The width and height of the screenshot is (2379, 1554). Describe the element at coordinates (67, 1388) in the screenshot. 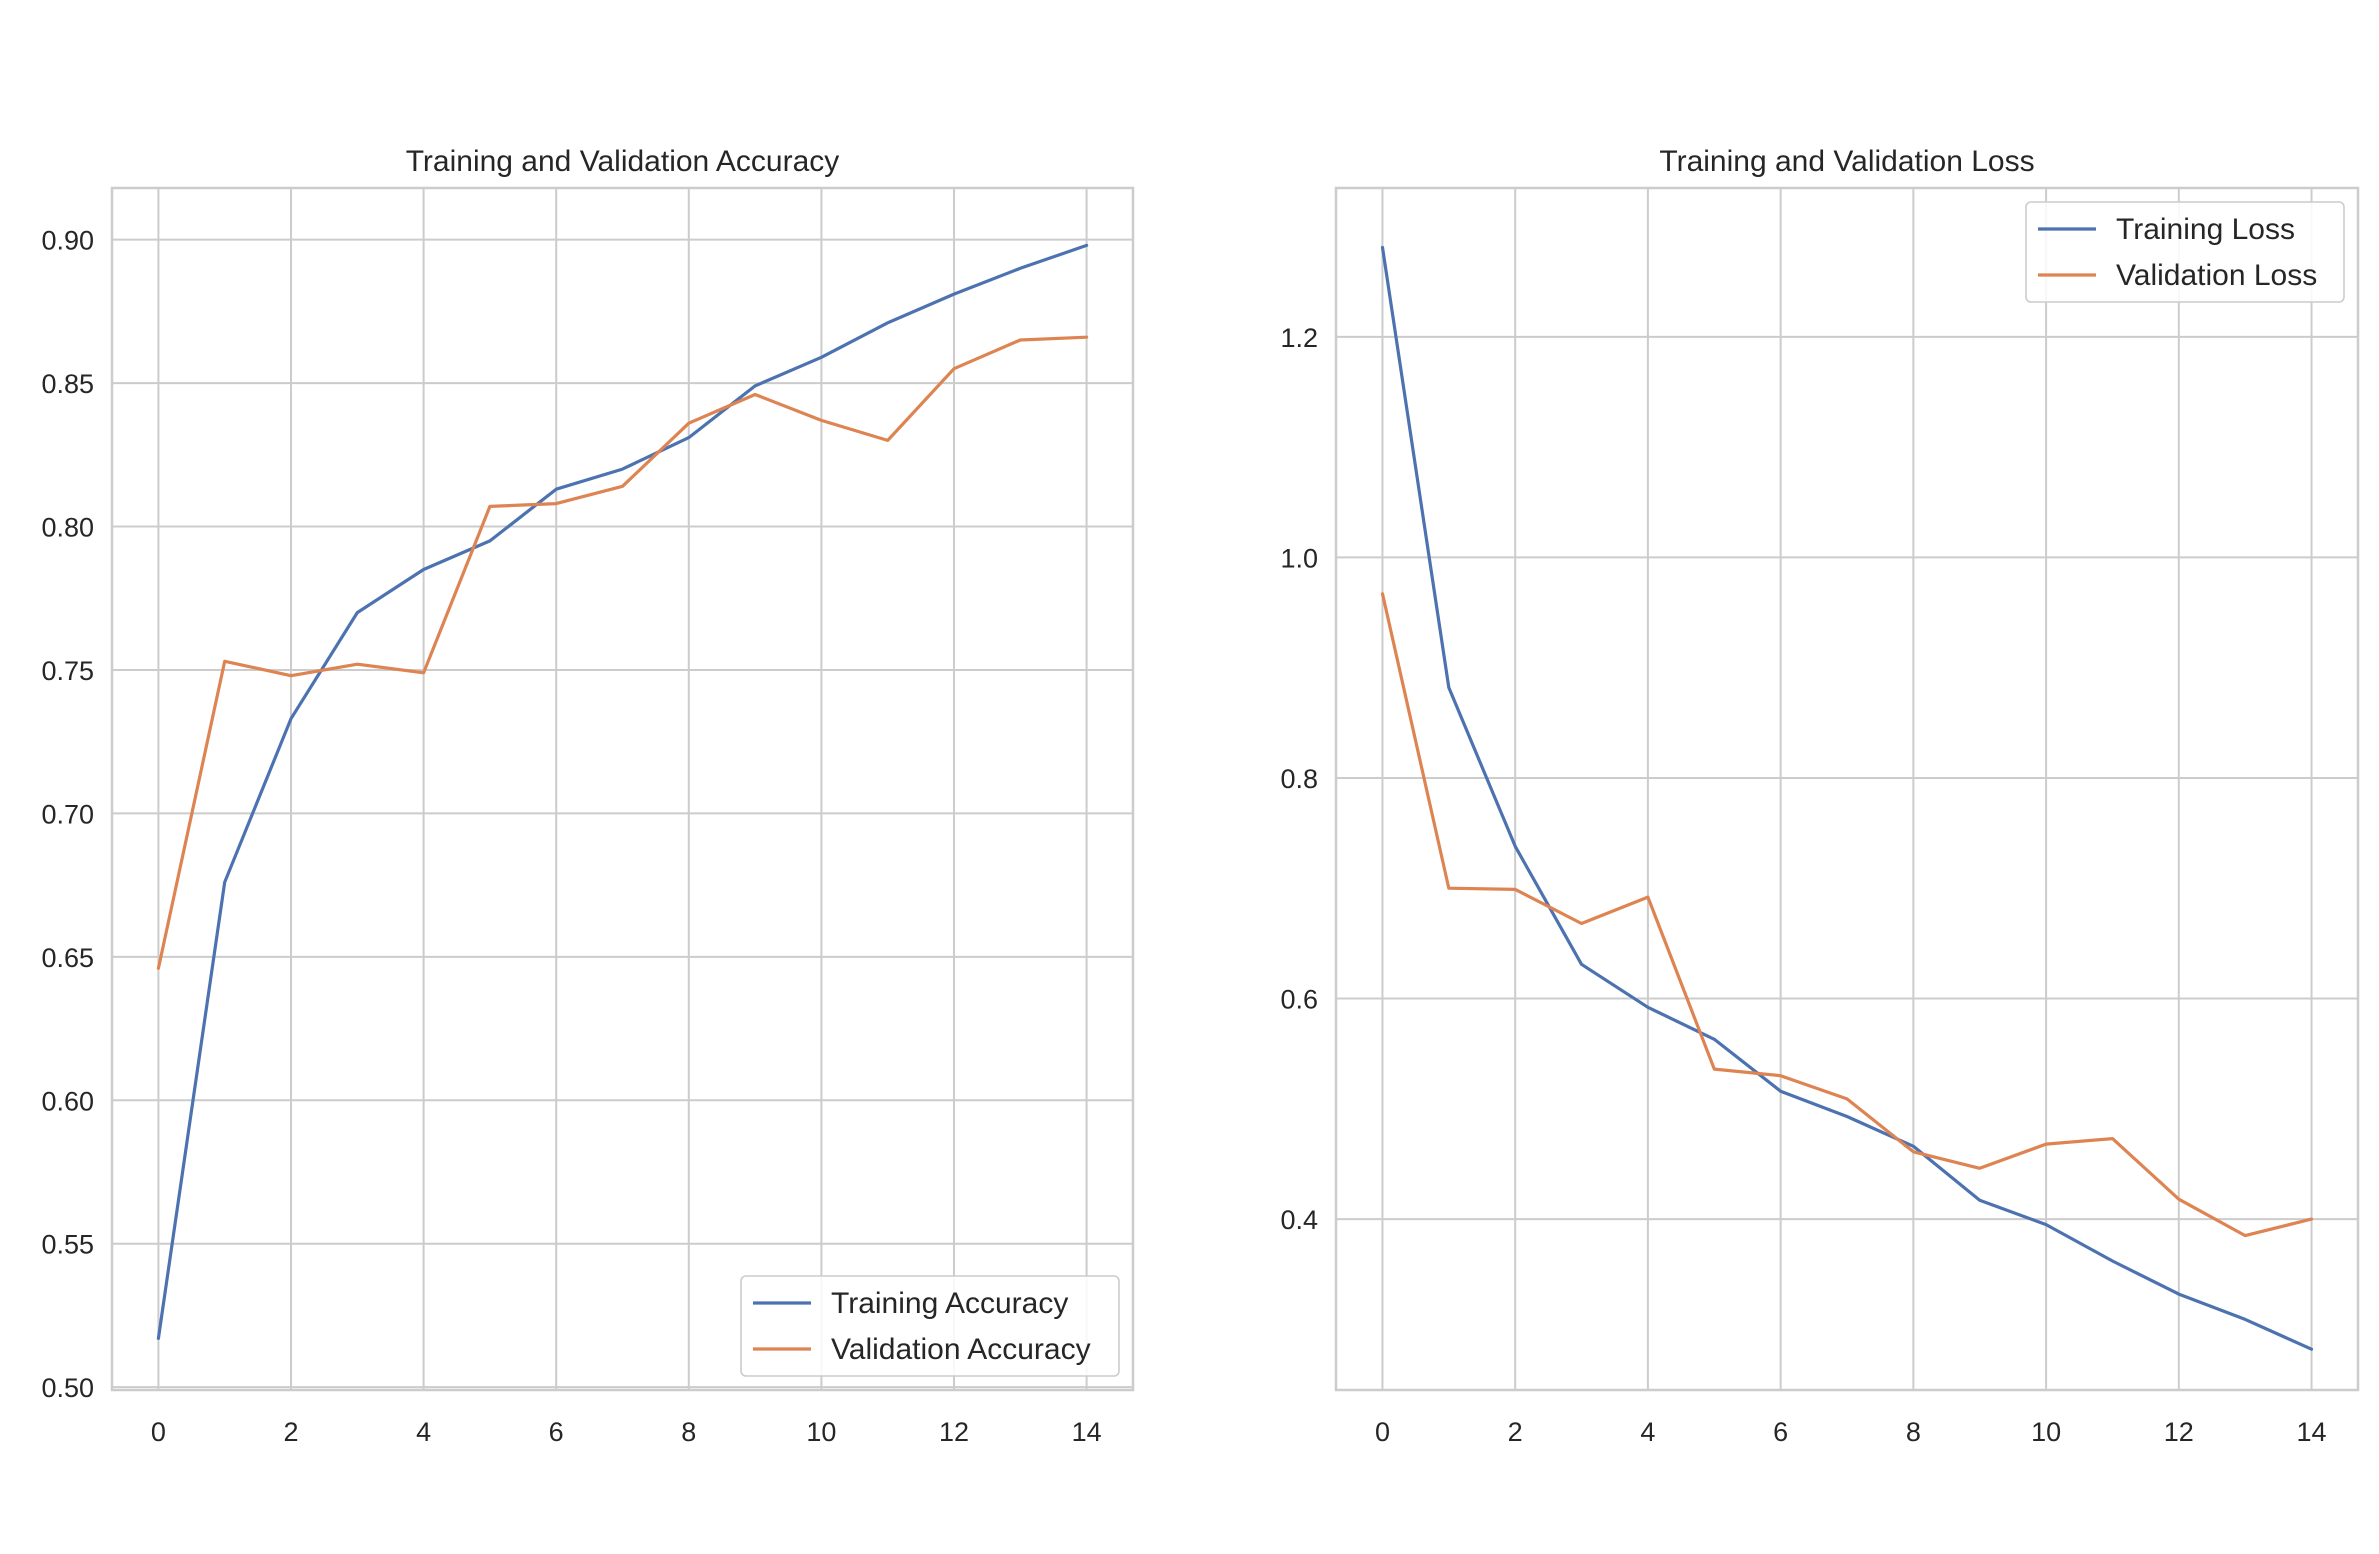

I see `y-tick-label: 0.50` at that location.